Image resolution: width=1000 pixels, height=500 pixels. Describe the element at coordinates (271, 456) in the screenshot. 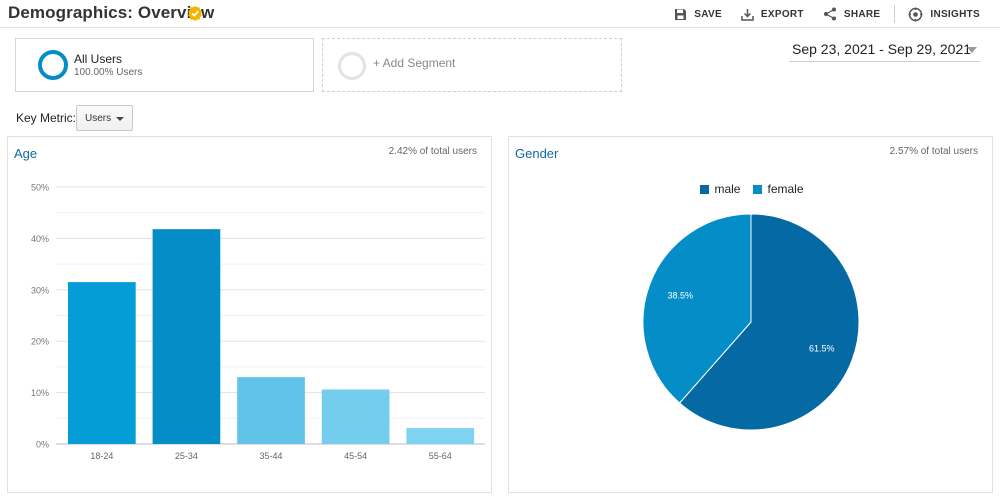

I see `x-tick-label: 35-44` at that location.